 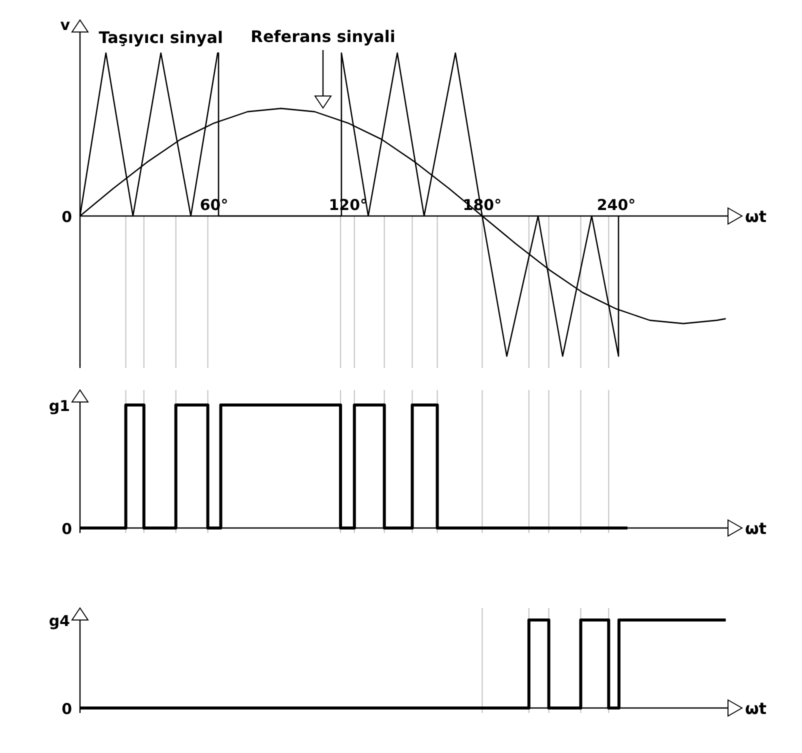 I want to click on x-tick-label: 240°, so click(x=616, y=205).